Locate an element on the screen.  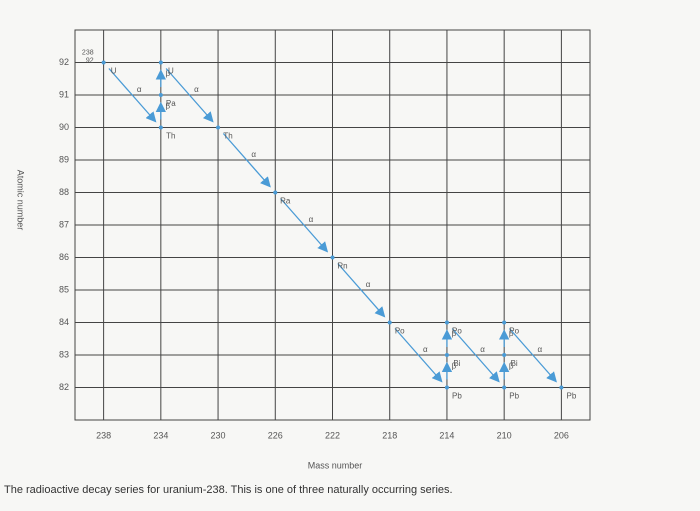
x-tick-label: 214 is located at coordinates (446, 435).